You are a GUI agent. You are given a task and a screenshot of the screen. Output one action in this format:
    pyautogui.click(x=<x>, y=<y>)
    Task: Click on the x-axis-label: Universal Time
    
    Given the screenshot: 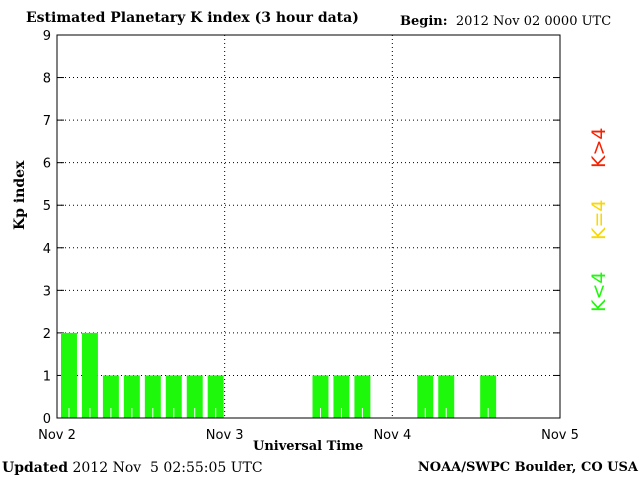 What is the action you would take?
    pyautogui.click(x=308, y=446)
    